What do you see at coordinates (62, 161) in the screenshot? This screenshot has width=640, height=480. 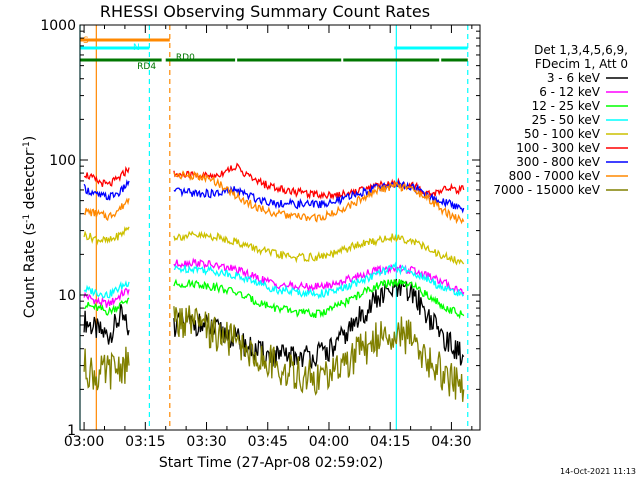 I see `y-tick-label: 100` at bounding box center [62, 161].